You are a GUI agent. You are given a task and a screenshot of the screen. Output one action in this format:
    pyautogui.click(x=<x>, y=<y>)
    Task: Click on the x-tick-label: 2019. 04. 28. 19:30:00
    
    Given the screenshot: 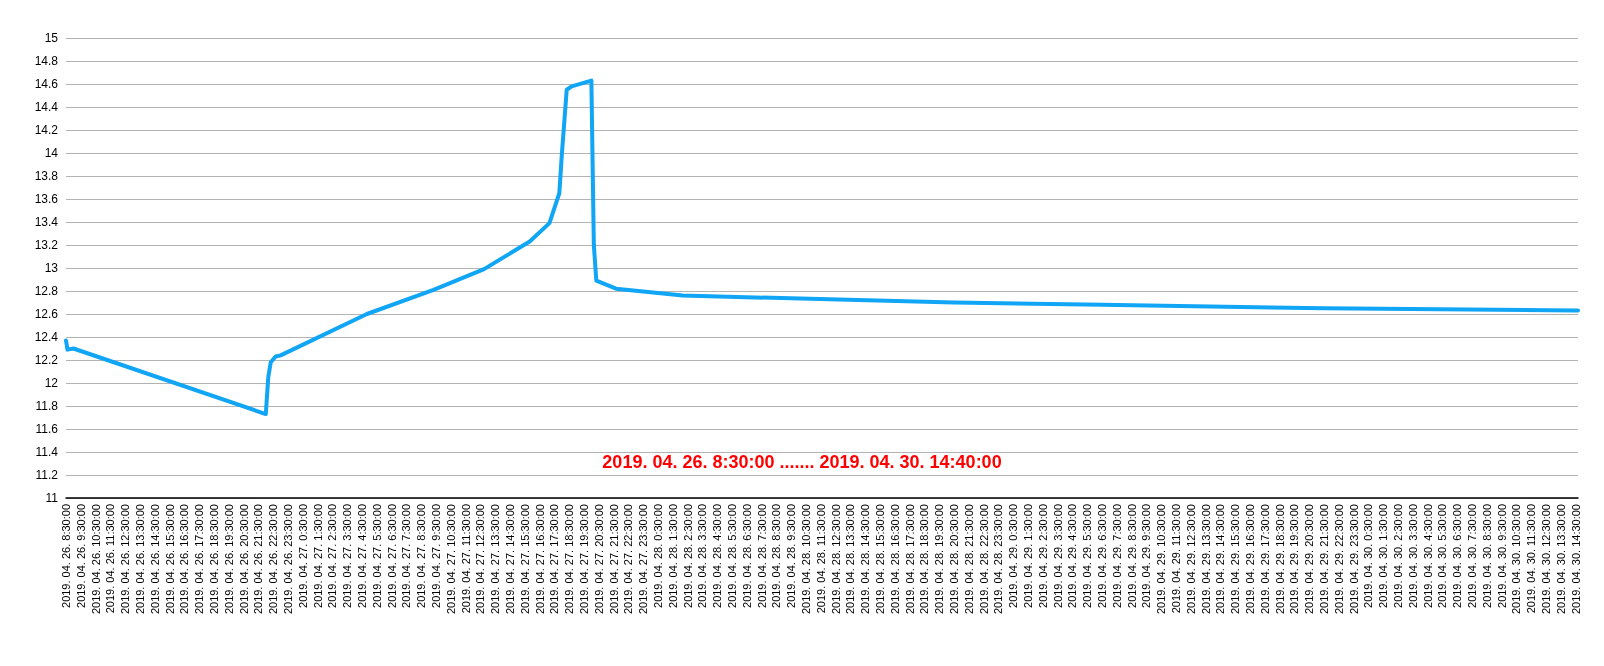 What is the action you would take?
    pyautogui.click(x=939, y=559)
    